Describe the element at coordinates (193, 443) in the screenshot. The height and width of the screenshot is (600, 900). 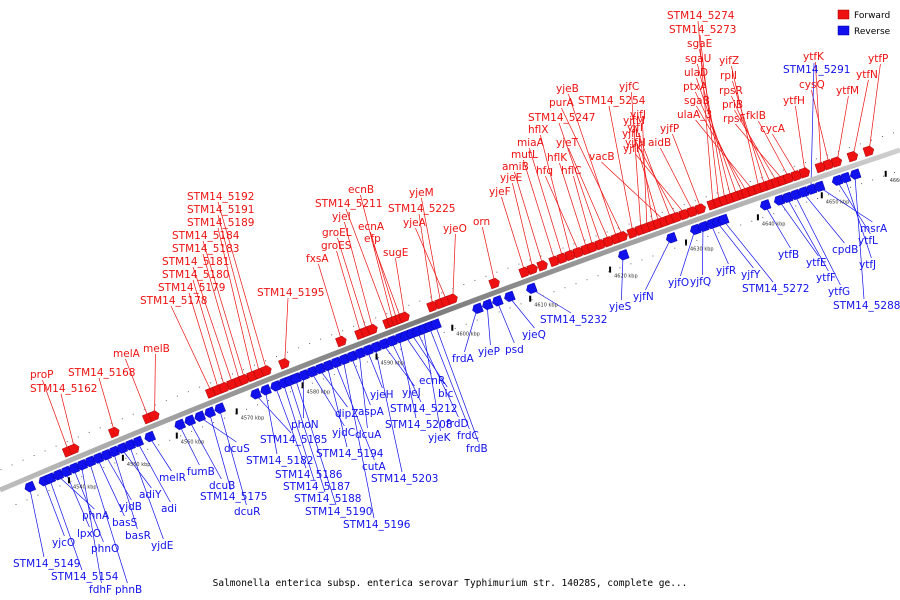
I see `axis-tick-label: 4560 kbp` at that location.